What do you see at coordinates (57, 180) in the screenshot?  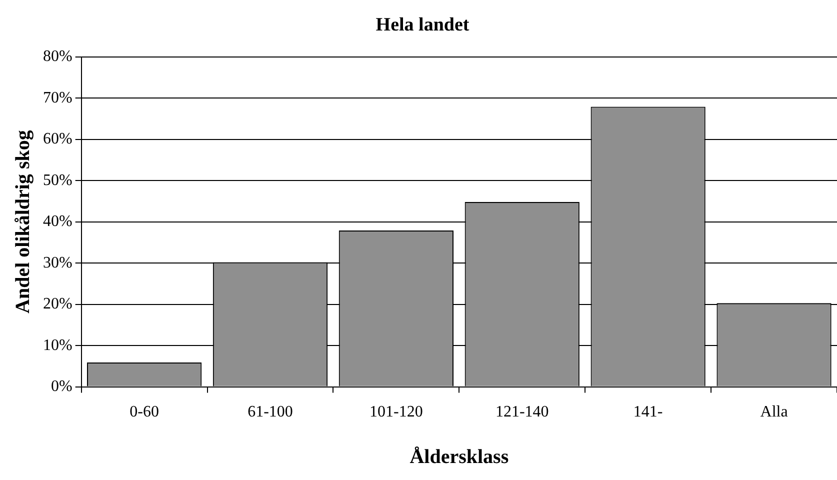 I see `y-tick-label: 50%` at bounding box center [57, 180].